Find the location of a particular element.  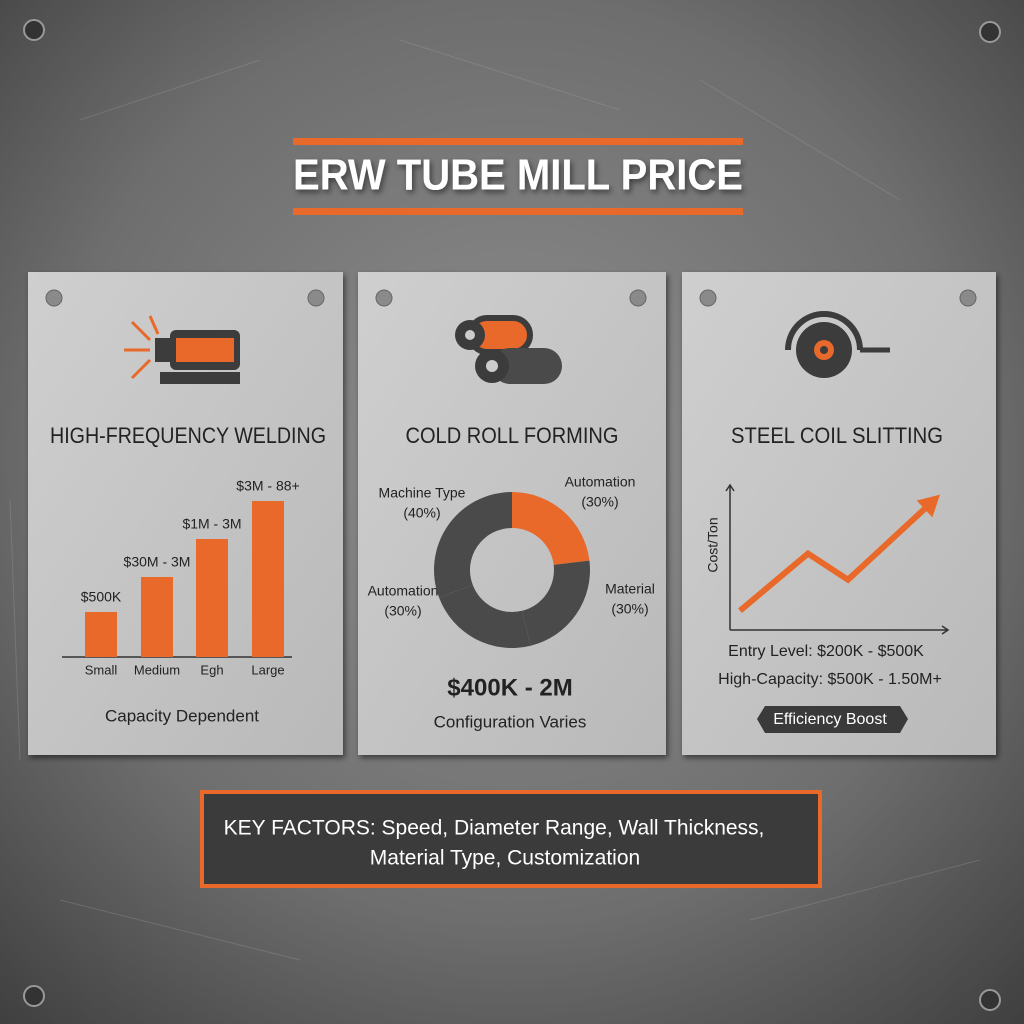

key-factors-box is located at coordinates (511, 839).